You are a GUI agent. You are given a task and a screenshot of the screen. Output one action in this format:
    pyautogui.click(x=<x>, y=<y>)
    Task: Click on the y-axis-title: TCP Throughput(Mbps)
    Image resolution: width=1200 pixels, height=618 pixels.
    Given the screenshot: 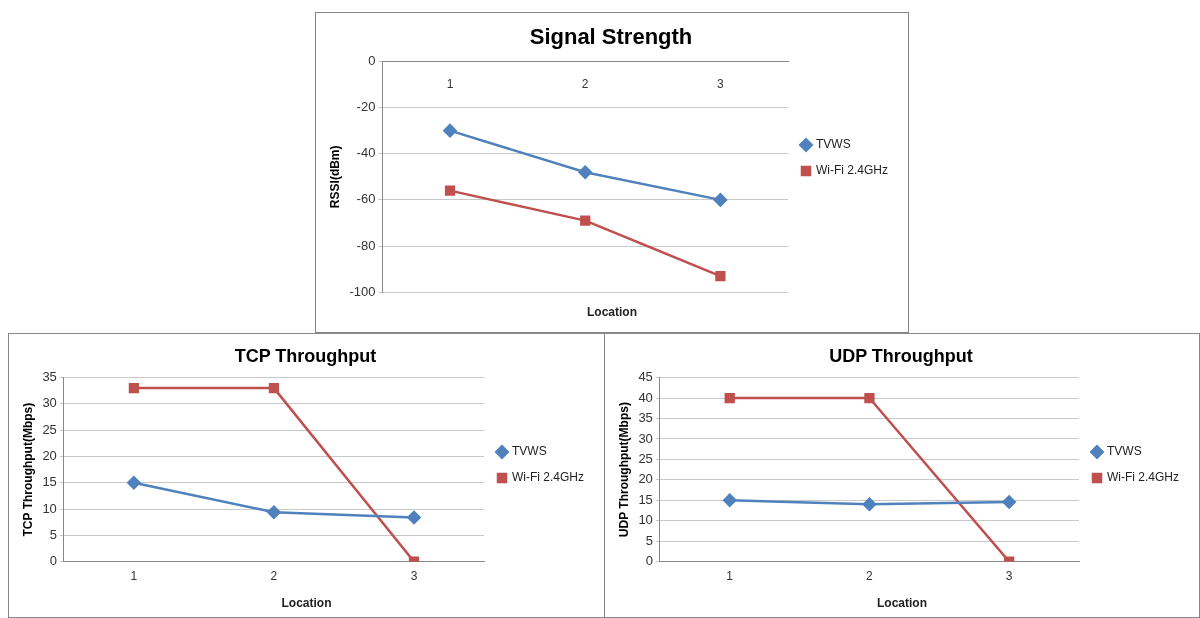 What is the action you would take?
    pyautogui.click(x=27, y=469)
    